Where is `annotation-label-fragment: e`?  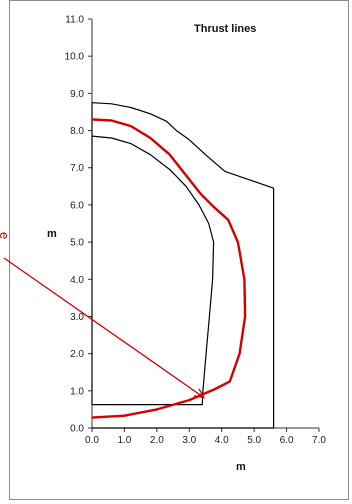 annotation-label-fragment: e is located at coordinates (6, 235).